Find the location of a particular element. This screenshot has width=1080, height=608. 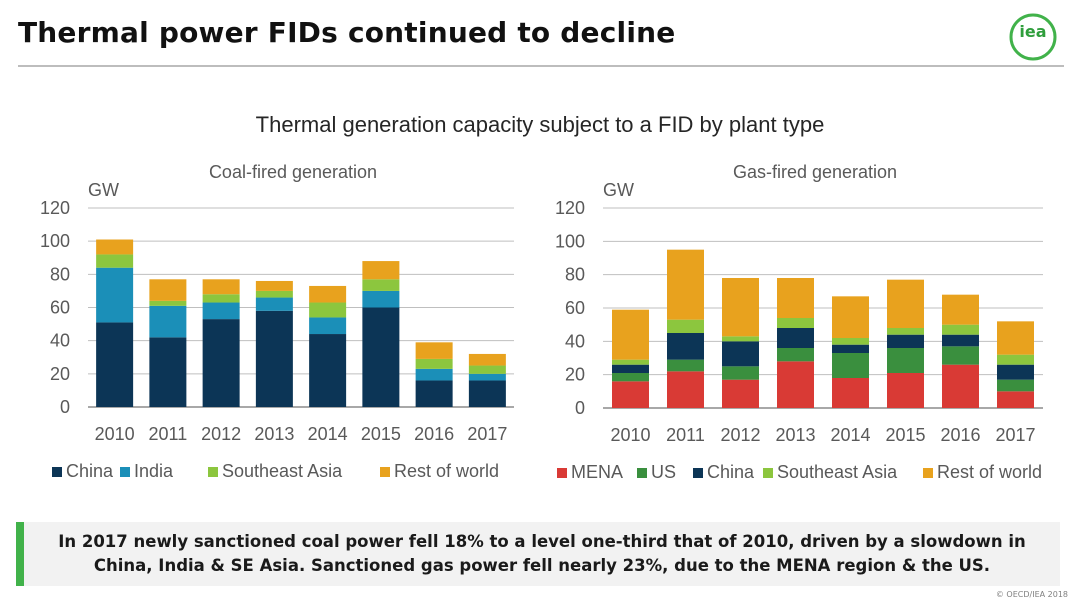

bar-china-2016 is located at coordinates (434, 393).